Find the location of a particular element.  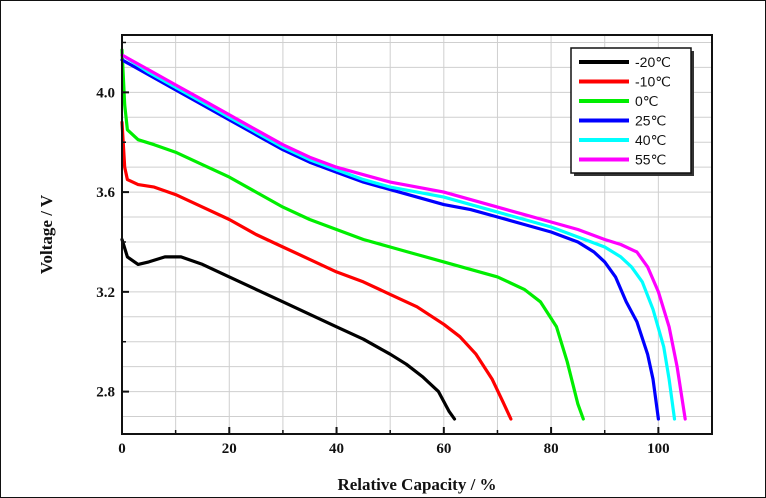

legend-label: 0℃ is located at coordinates (647, 101).